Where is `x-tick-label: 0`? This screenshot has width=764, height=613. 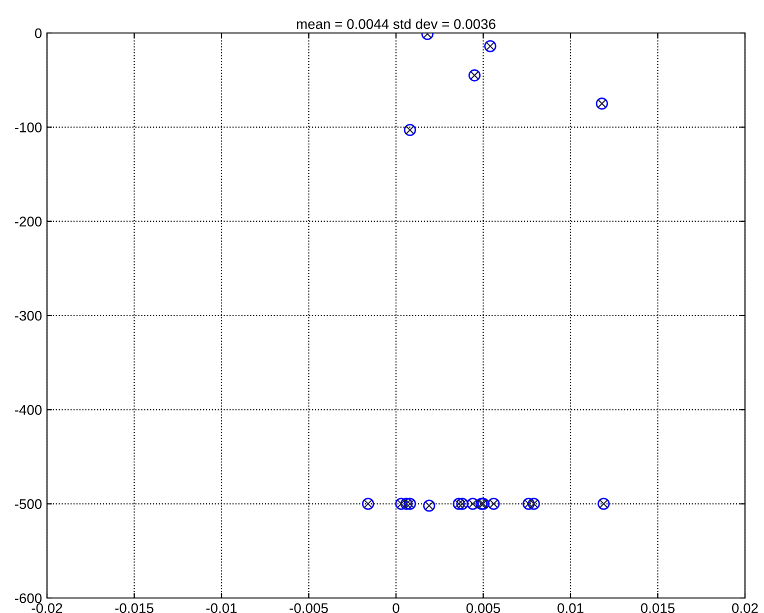 x-tick-label: 0 is located at coordinates (396, 608).